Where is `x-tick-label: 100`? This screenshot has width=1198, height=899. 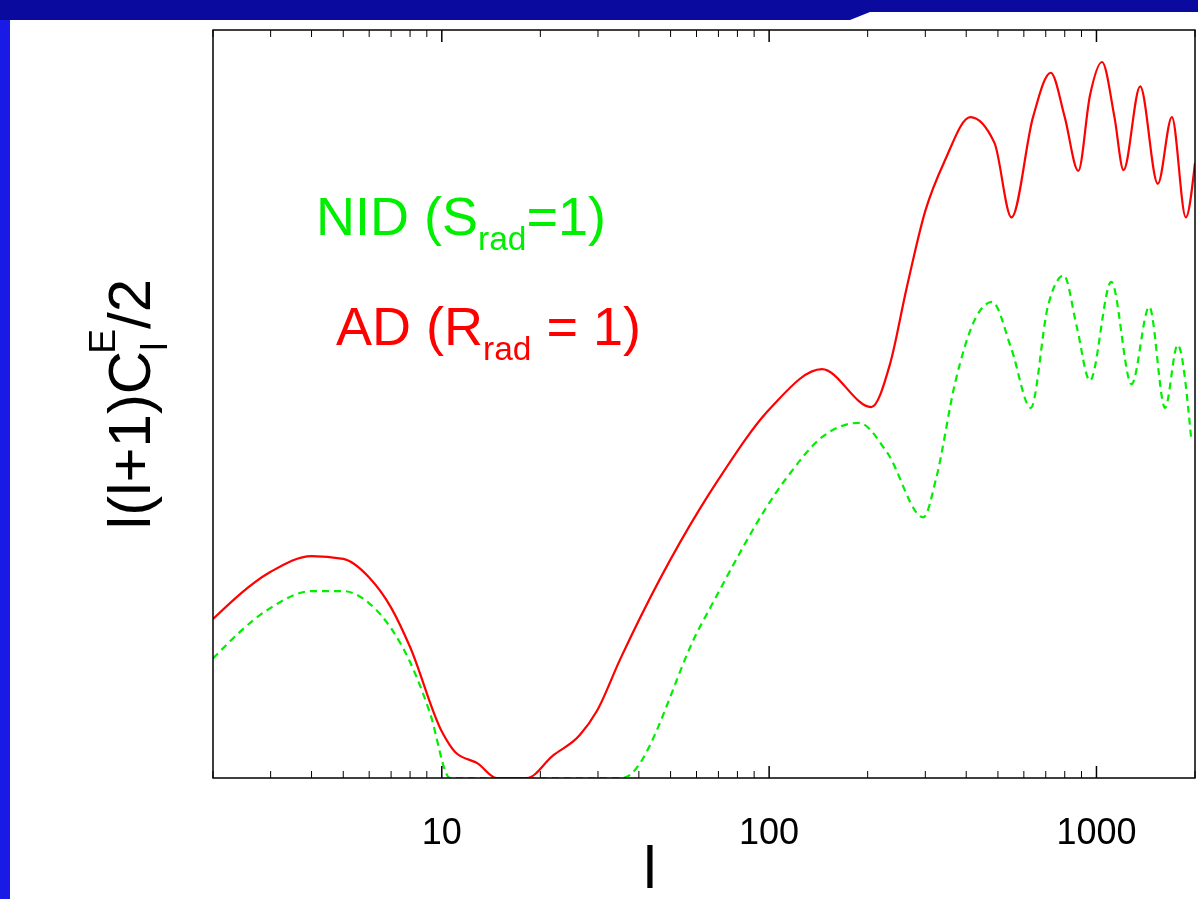
x-tick-label: 100 is located at coordinates (769, 831).